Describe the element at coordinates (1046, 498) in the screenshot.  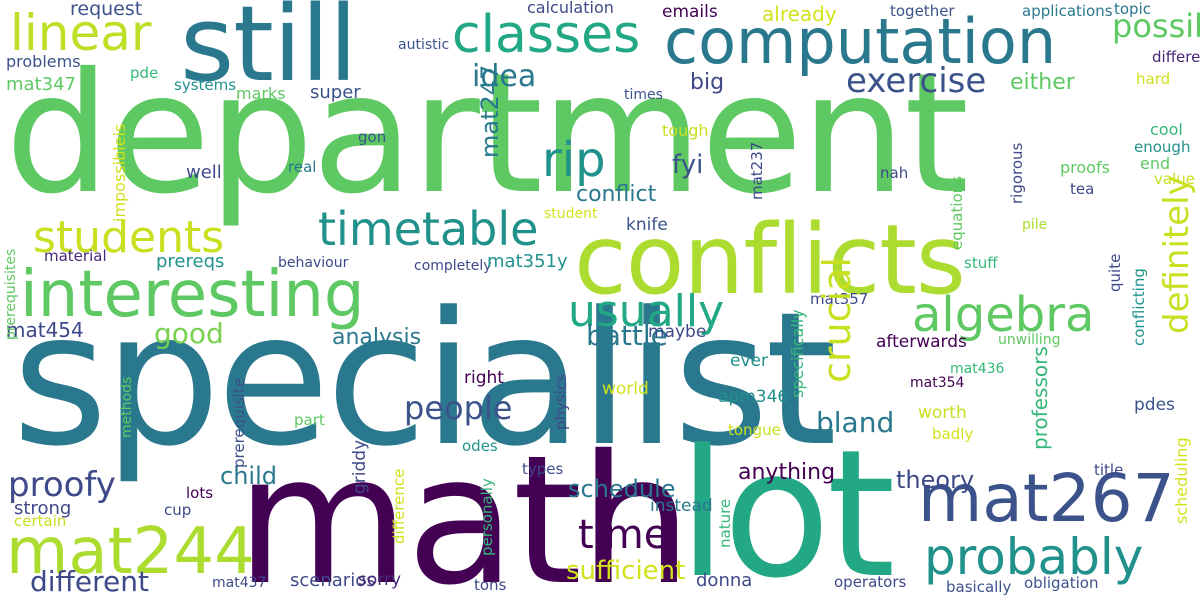
I see `word-mat267: mat267` at that location.